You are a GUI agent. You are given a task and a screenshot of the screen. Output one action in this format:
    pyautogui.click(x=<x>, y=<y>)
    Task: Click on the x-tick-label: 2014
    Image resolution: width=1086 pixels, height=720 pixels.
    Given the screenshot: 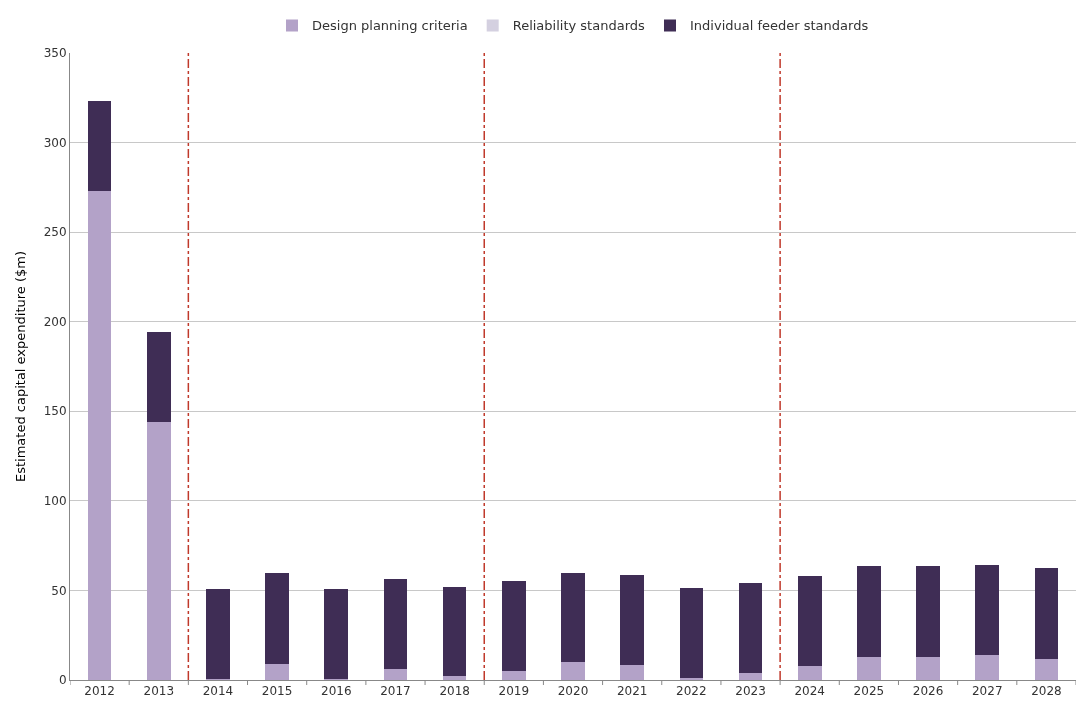 What is the action you would take?
    pyautogui.click(x=218, y=691)
    